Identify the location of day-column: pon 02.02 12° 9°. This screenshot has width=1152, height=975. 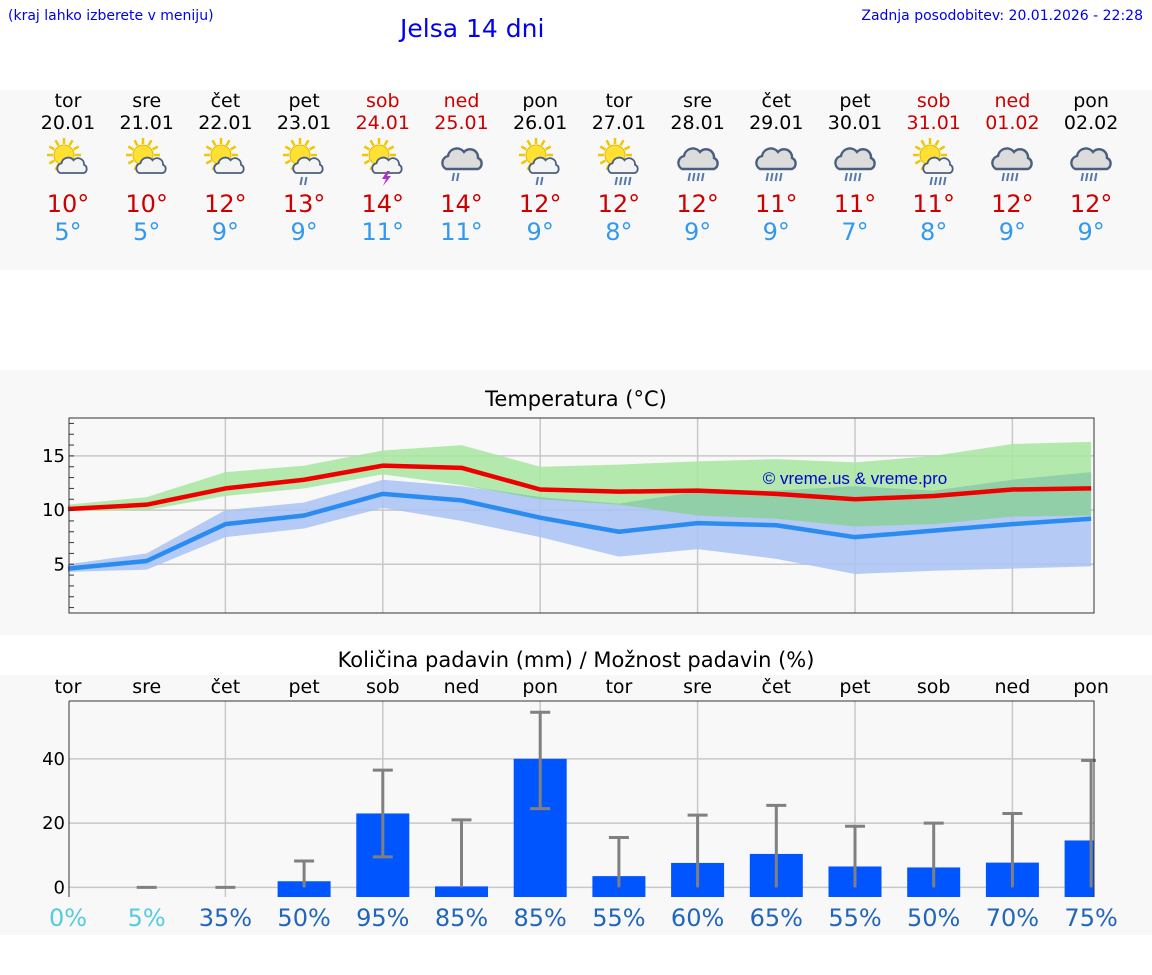
(1091, 168).